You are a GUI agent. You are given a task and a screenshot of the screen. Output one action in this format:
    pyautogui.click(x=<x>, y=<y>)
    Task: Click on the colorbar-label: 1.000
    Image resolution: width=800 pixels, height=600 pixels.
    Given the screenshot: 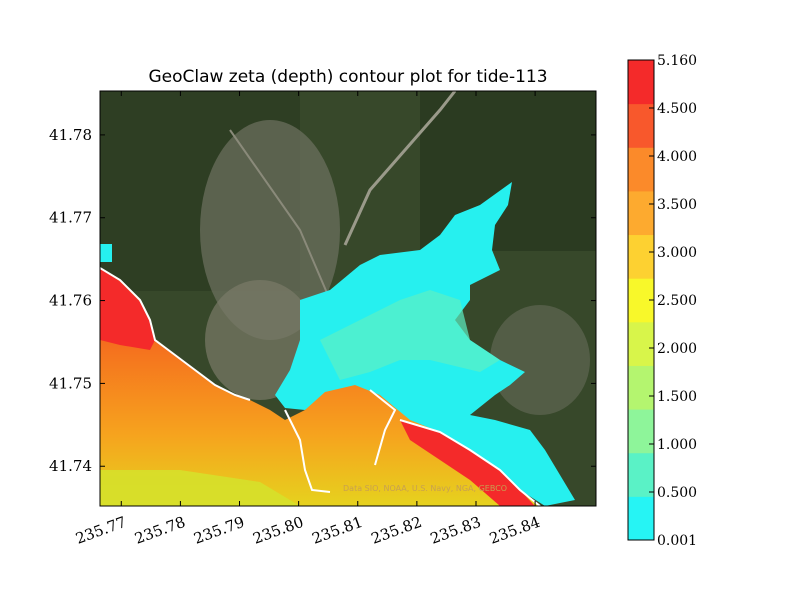 What is the action you would take?
    pyautogui.click(x=677, y=445)
    